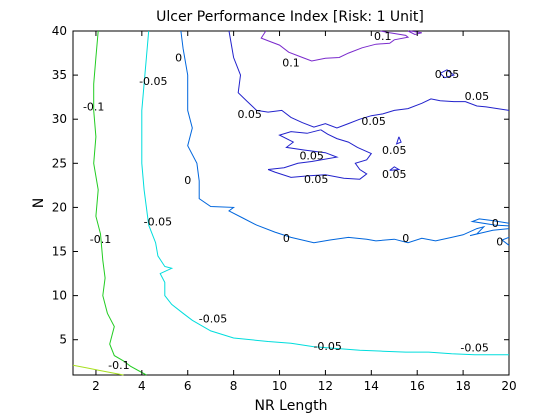 This screenshot has height=420, width=560. I want to click on x-tick-label: 10, so click(279, 386).